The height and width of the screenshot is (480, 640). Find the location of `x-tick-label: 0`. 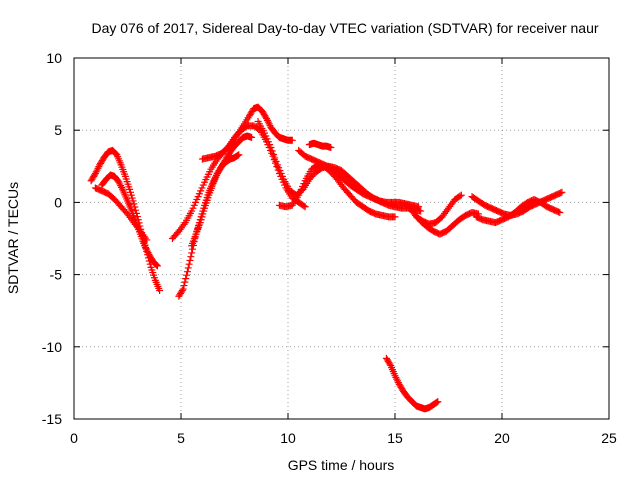

x-tick-label: 0 is located at coordinates (74, 438).